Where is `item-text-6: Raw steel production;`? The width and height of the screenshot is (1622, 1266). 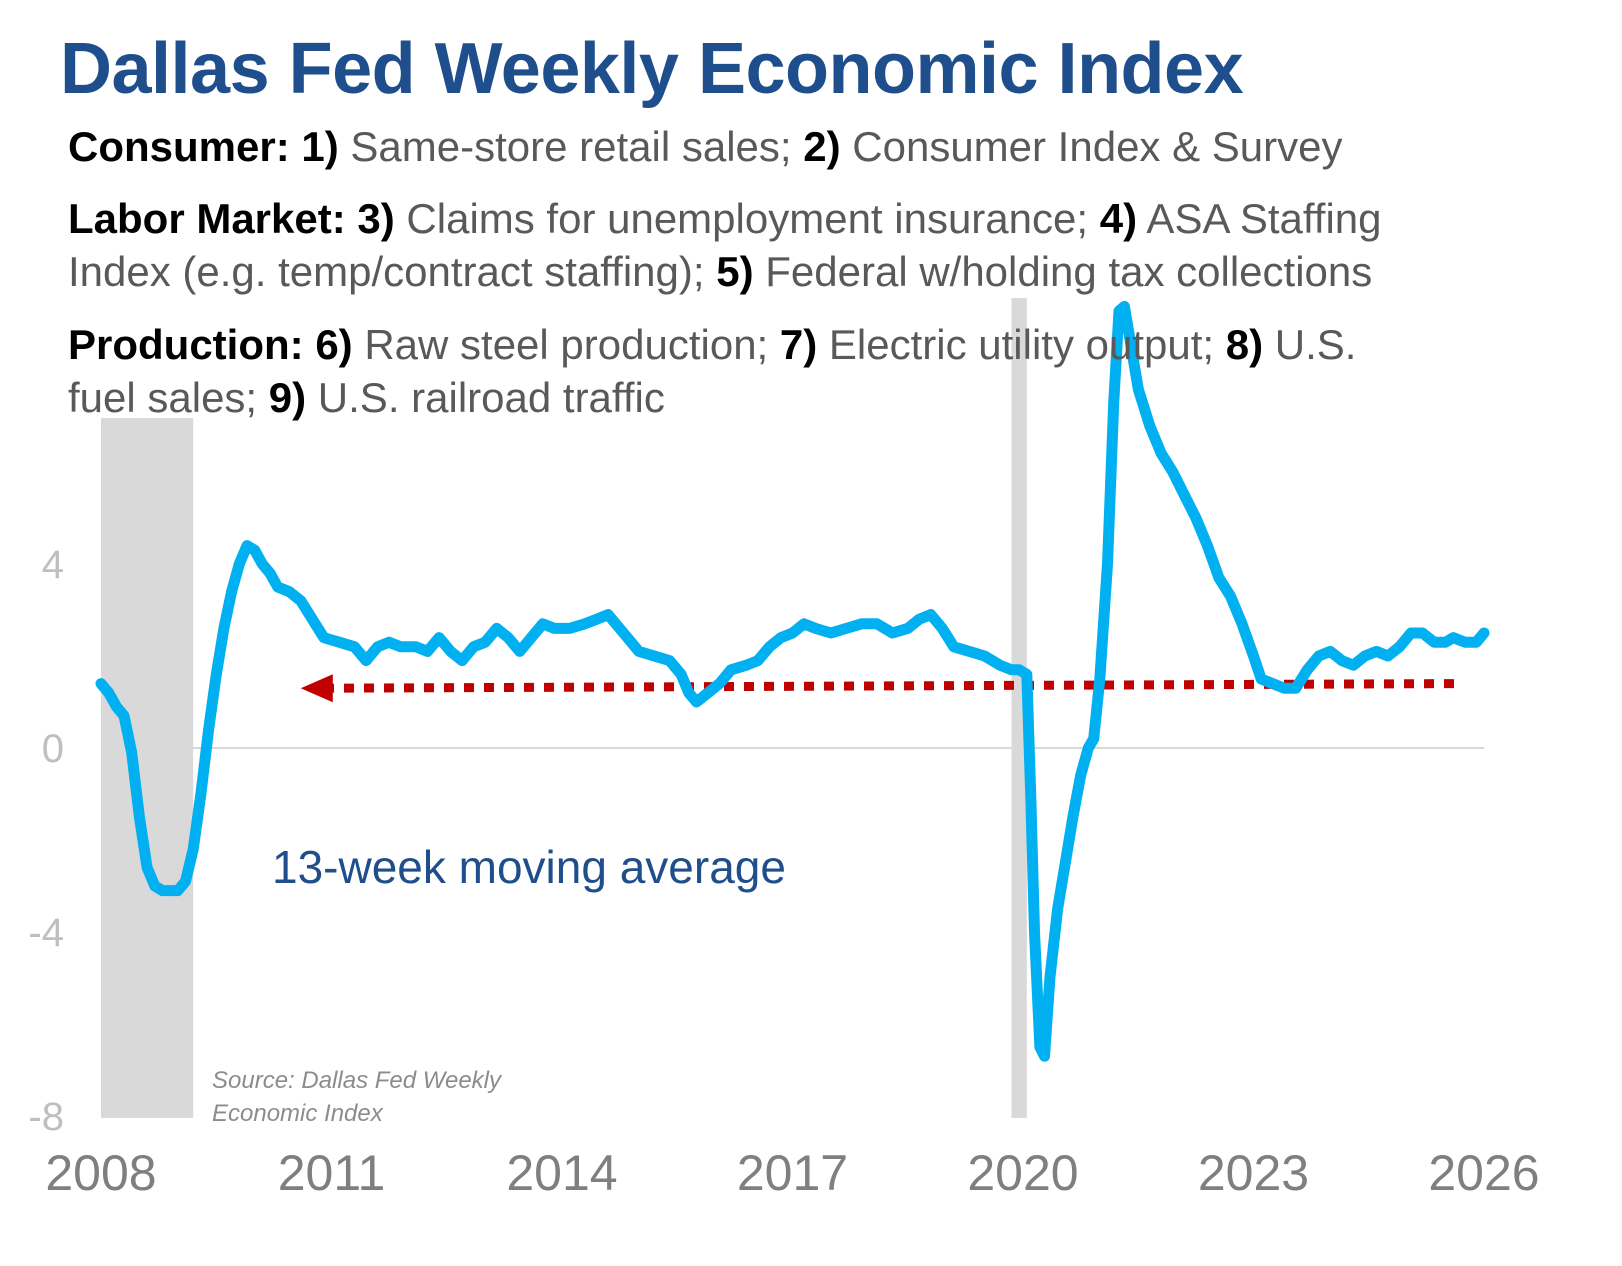 item-text-6: Raw steel production; is located at coordinates (566, 344).